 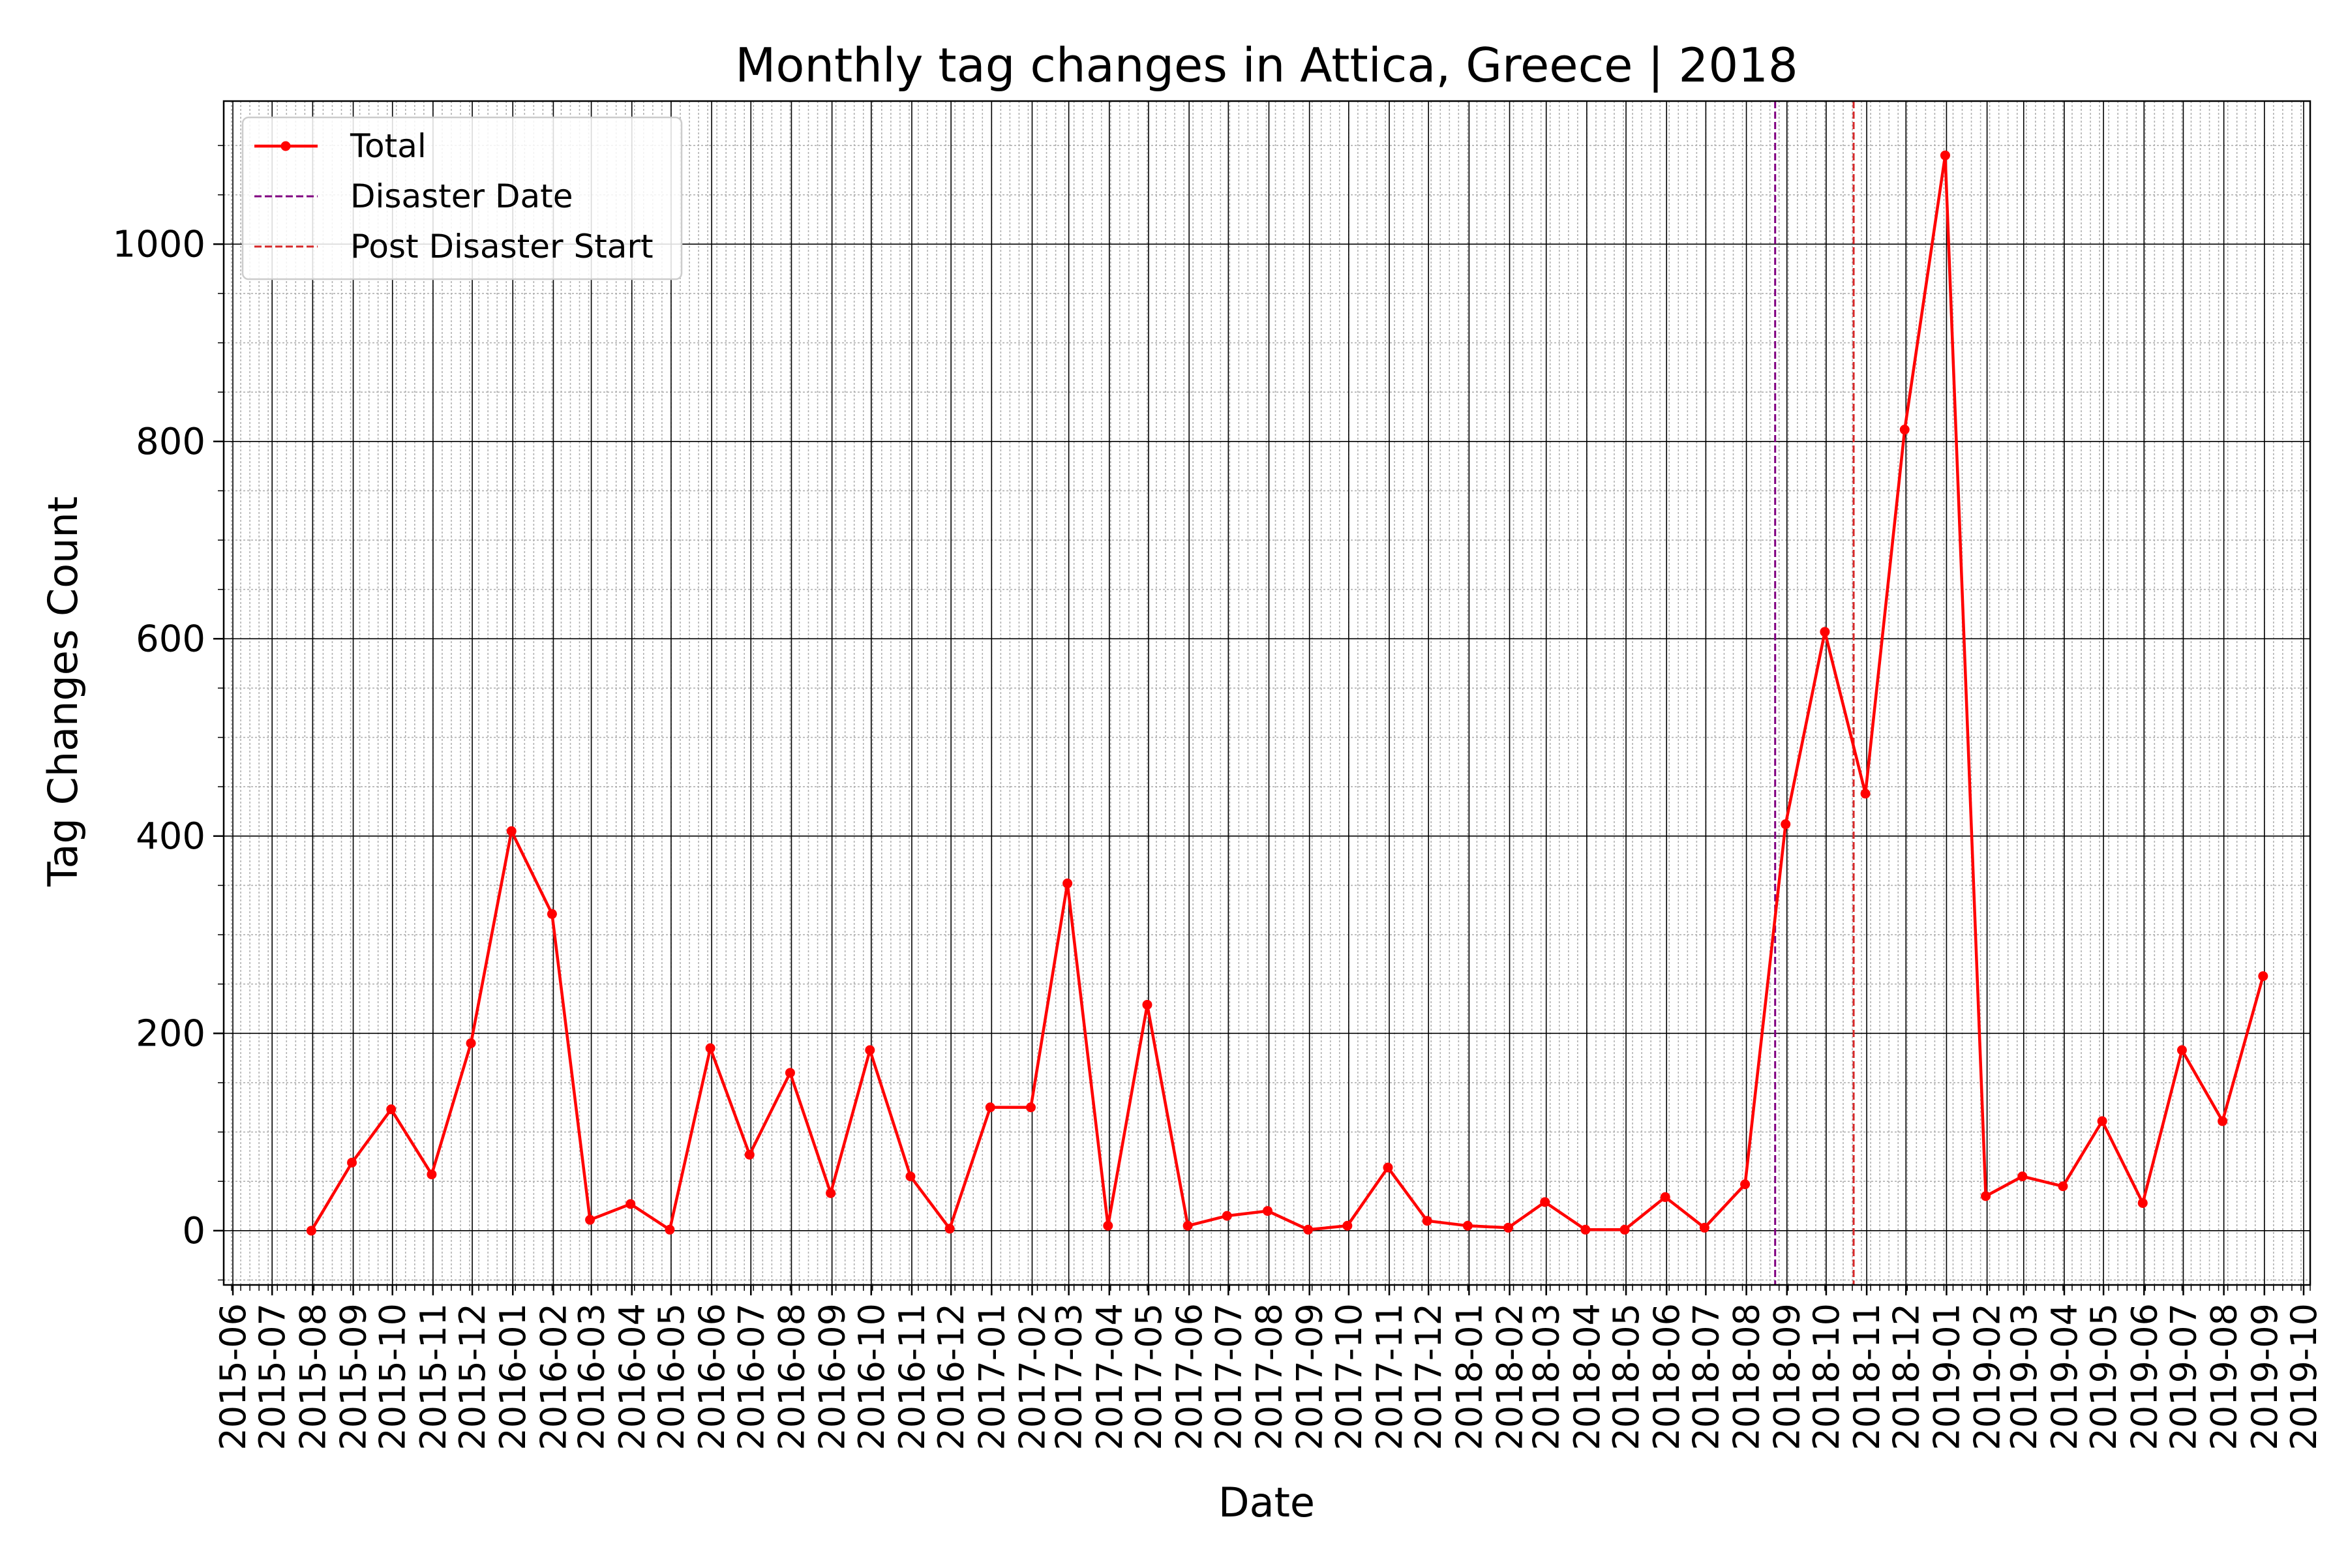 I want to click on y-tick-label: 400, so click(x=171, y=836).